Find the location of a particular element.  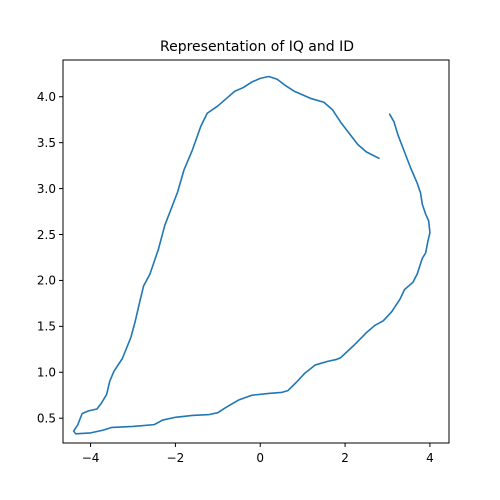

x-tick-label: 4 is located at coordinates (430, 458).